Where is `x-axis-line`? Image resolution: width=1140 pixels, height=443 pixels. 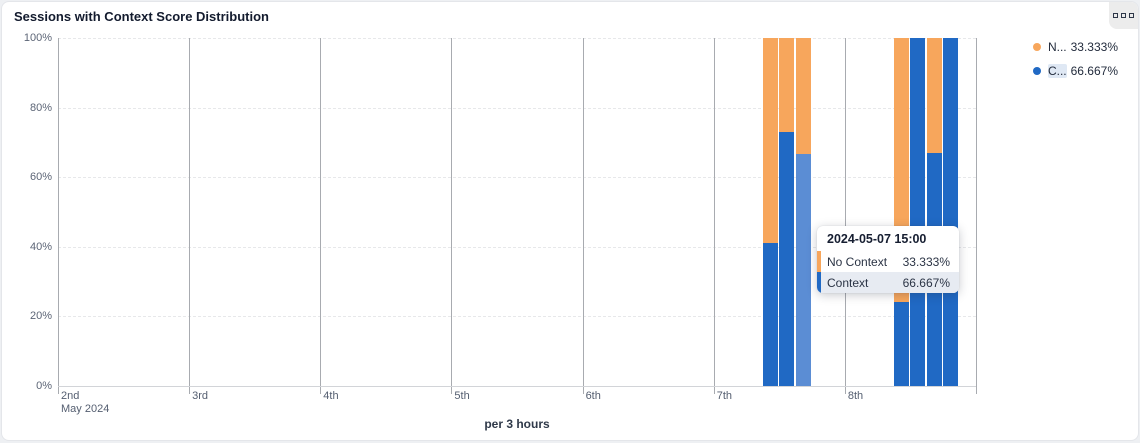 x-axis-line is located at coordinates (517, 386).